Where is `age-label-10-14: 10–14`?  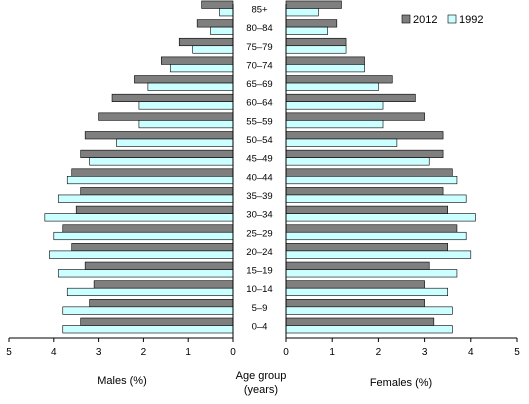
age-label-10-14: 10–14 is located at coordinates (259, 289).